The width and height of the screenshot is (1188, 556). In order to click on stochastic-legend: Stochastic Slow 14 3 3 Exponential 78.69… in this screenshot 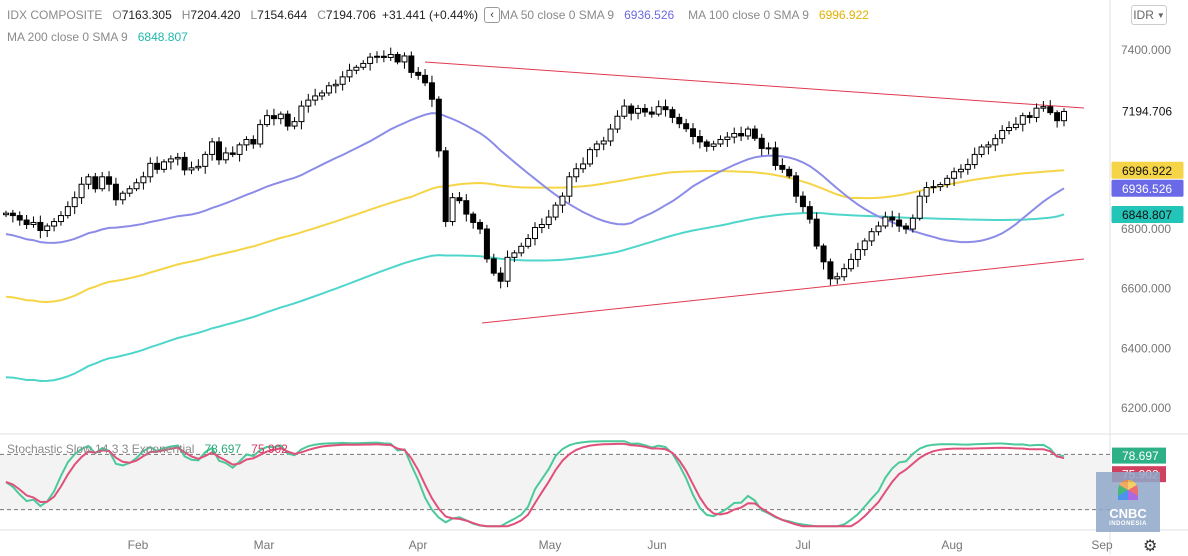, I will do `click(147, 449)`.